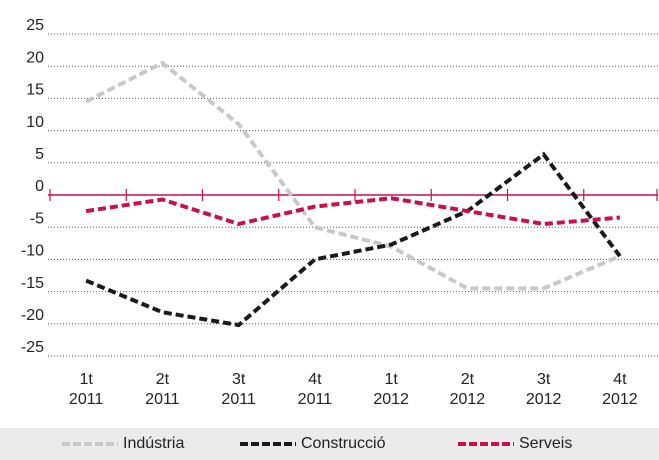 This screenshot has height=460, width=659. What do you see at coordinates (32, 347) in the screenshot?
I see `y-tick-label: -25` at bounding box center [32, 347].